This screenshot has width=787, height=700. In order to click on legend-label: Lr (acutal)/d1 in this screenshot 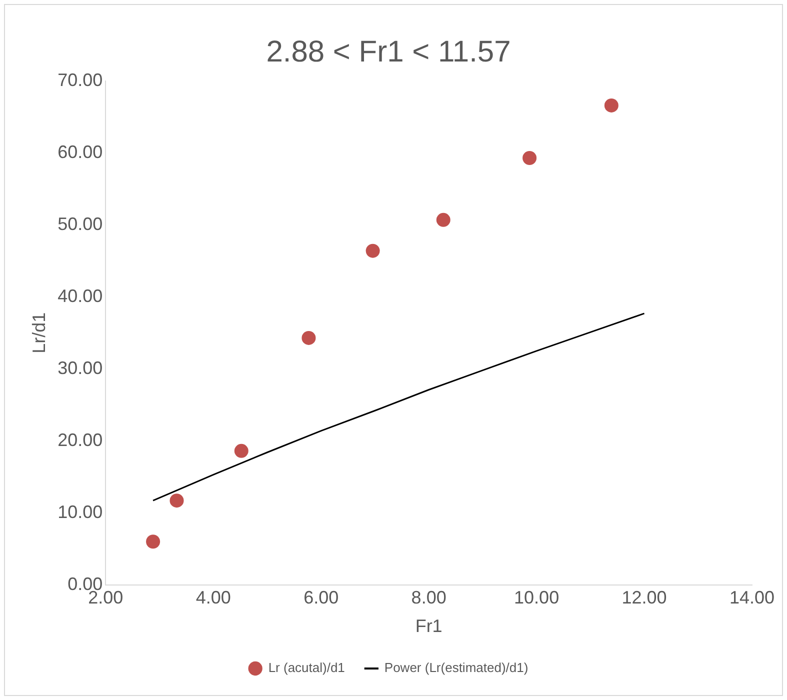, I will do `click(306, 668)`.